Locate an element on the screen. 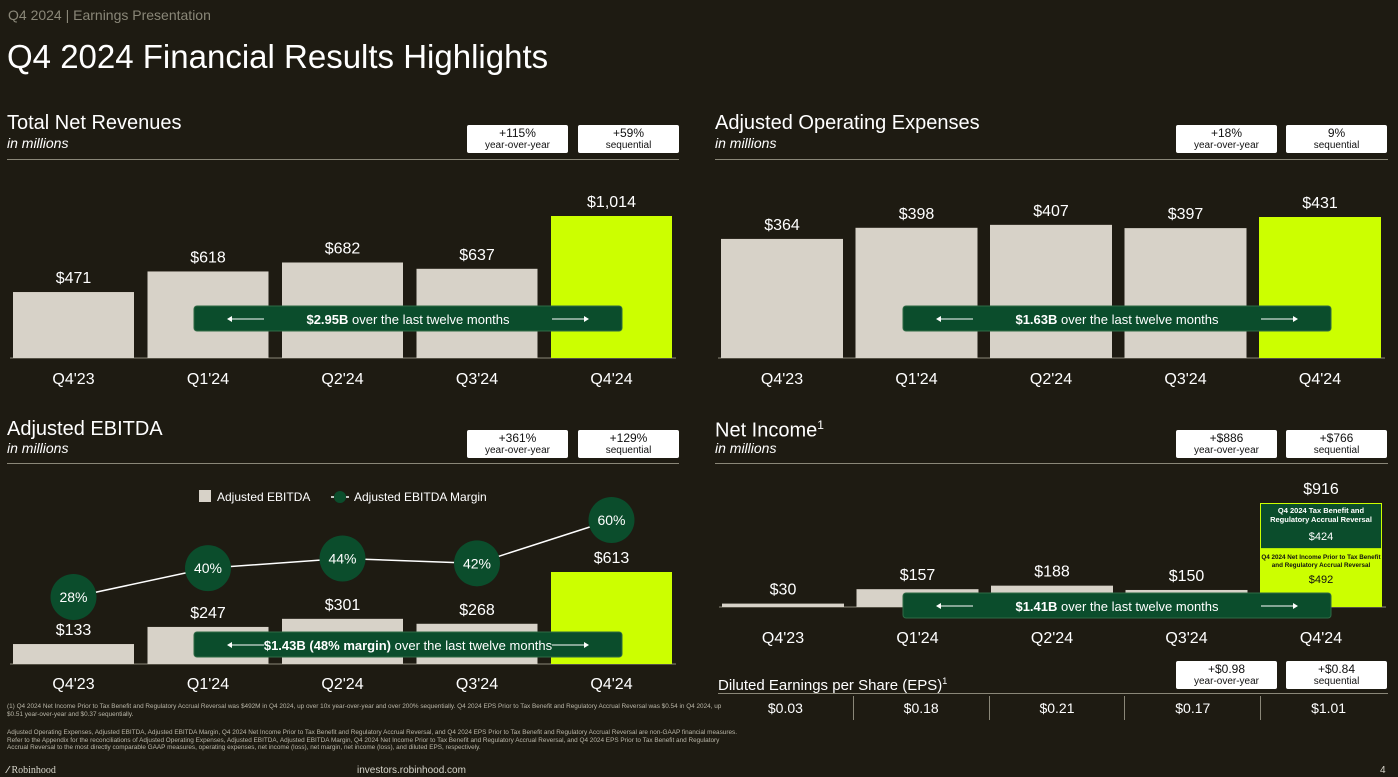 Image resolution: width=1398 pixels, height=777 pixels. footer-url: investors.robinhood.com is located at coordinates (411, 770).